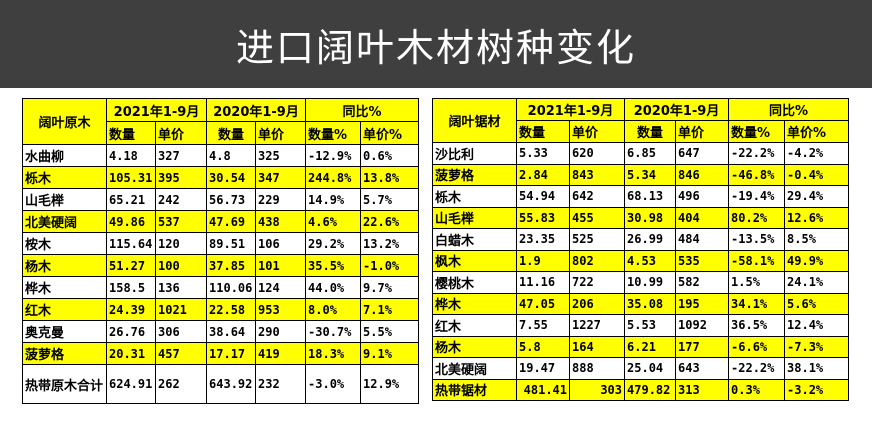  Describe the element at coordinates (817, 174) in the screenshot. I see `price-yoy-cell: -0.4%` at that location.